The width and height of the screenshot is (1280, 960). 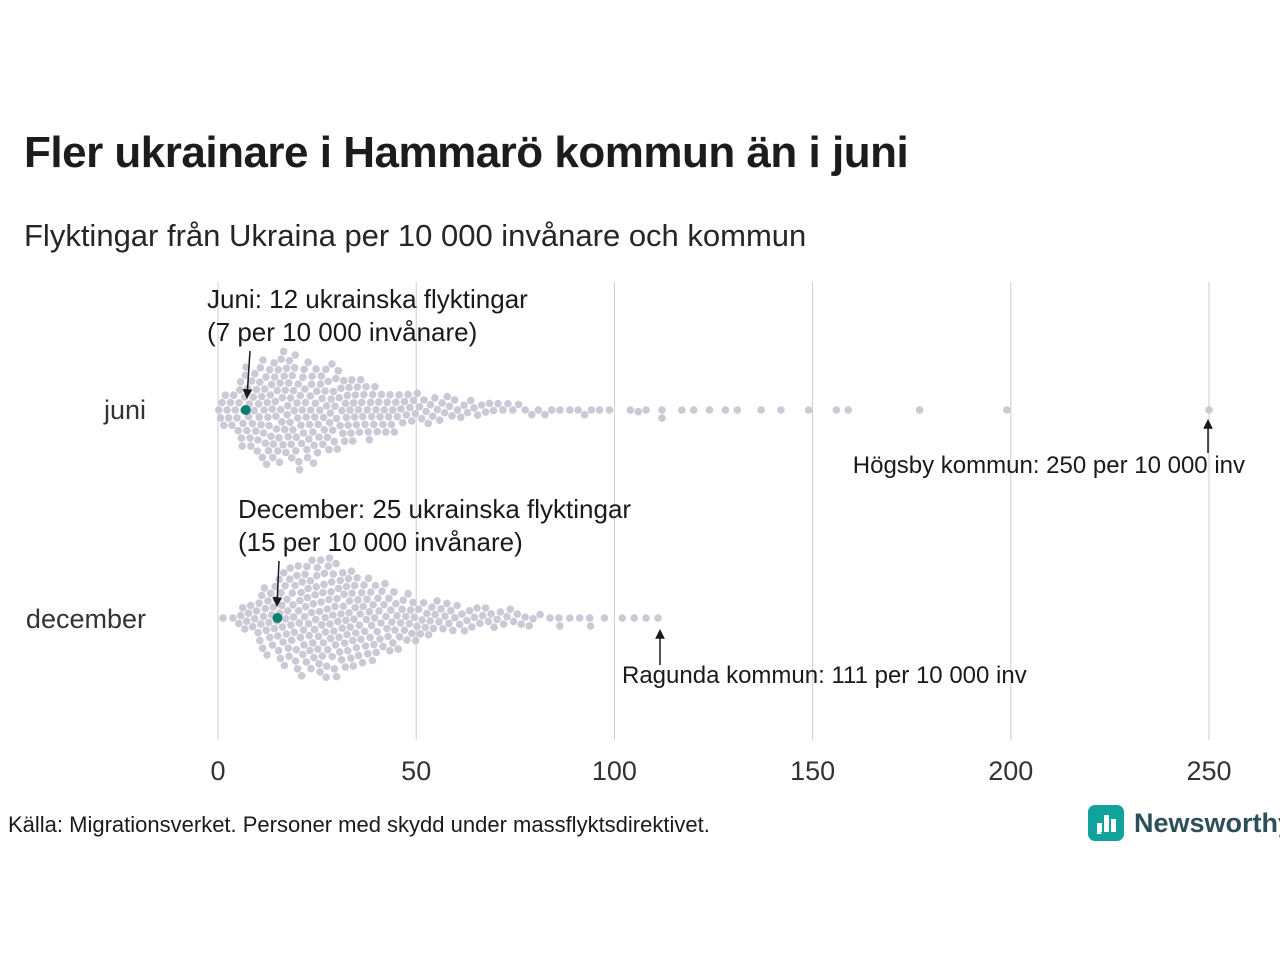 I want to click on x-tick-label: 250, so click(x=1208, y=771).